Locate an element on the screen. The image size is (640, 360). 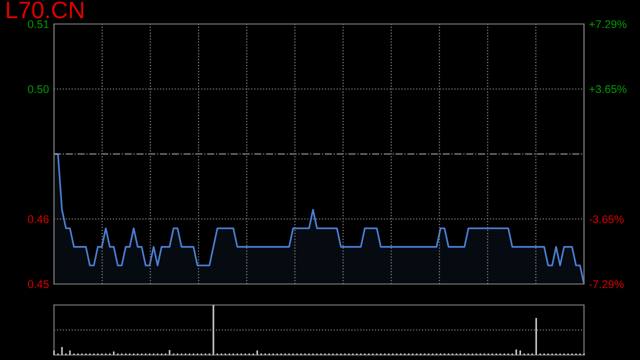
y-tick-label: 0.50 is located at coordinates (38, 89).